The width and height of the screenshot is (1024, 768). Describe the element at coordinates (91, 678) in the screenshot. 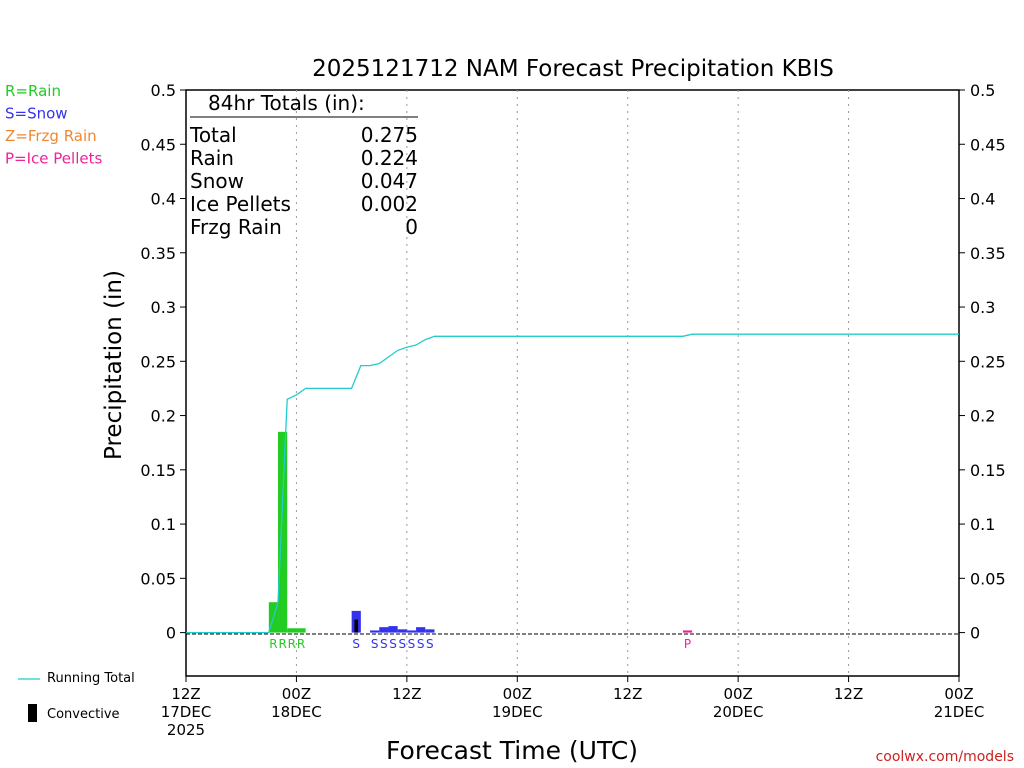

I see `bottom-legend-label: Running Total` at that location.